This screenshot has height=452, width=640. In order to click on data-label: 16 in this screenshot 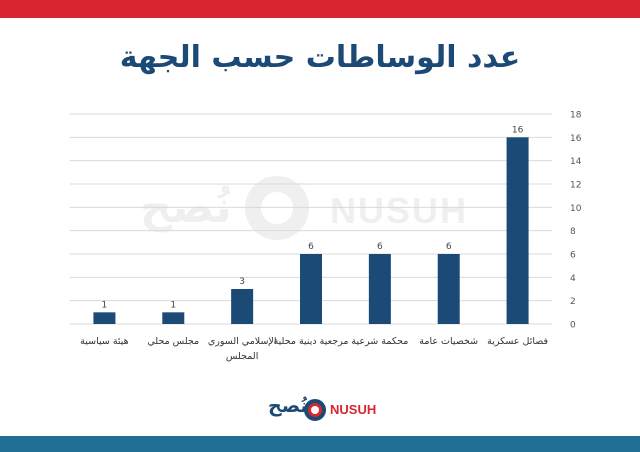, I will do `click(518, 130)`.